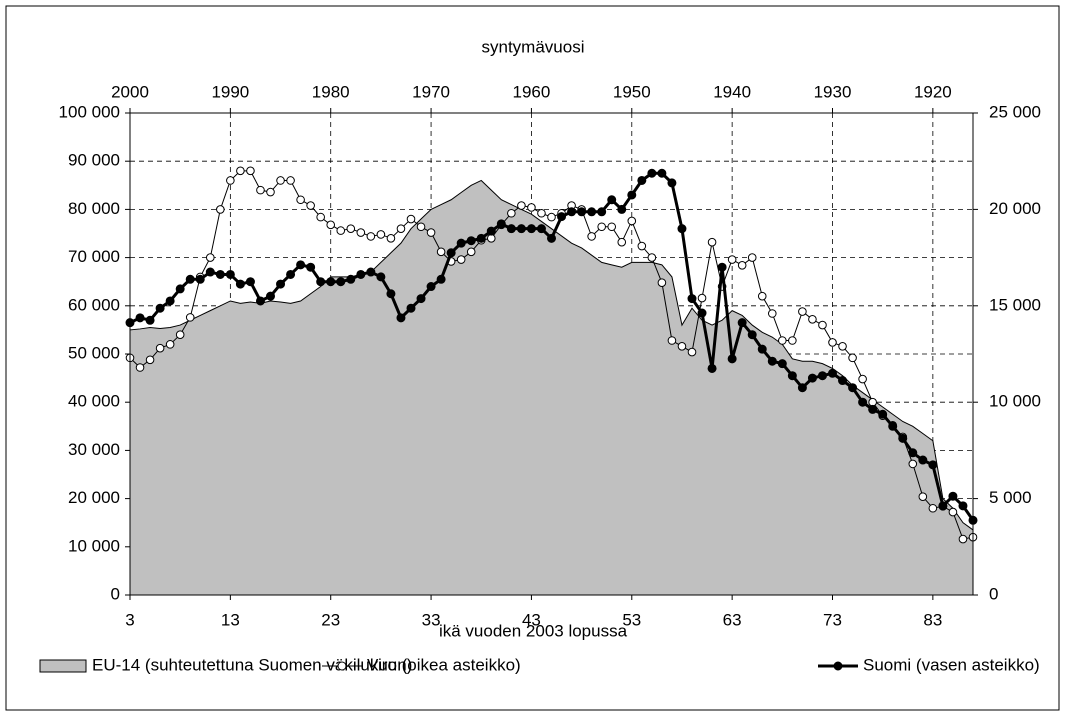 The width and height of the screenshot is (1065, 716). Describe the element at coordinates (94, 160) in the screenshot. I see `y-tick-label: 90 000` at that location.